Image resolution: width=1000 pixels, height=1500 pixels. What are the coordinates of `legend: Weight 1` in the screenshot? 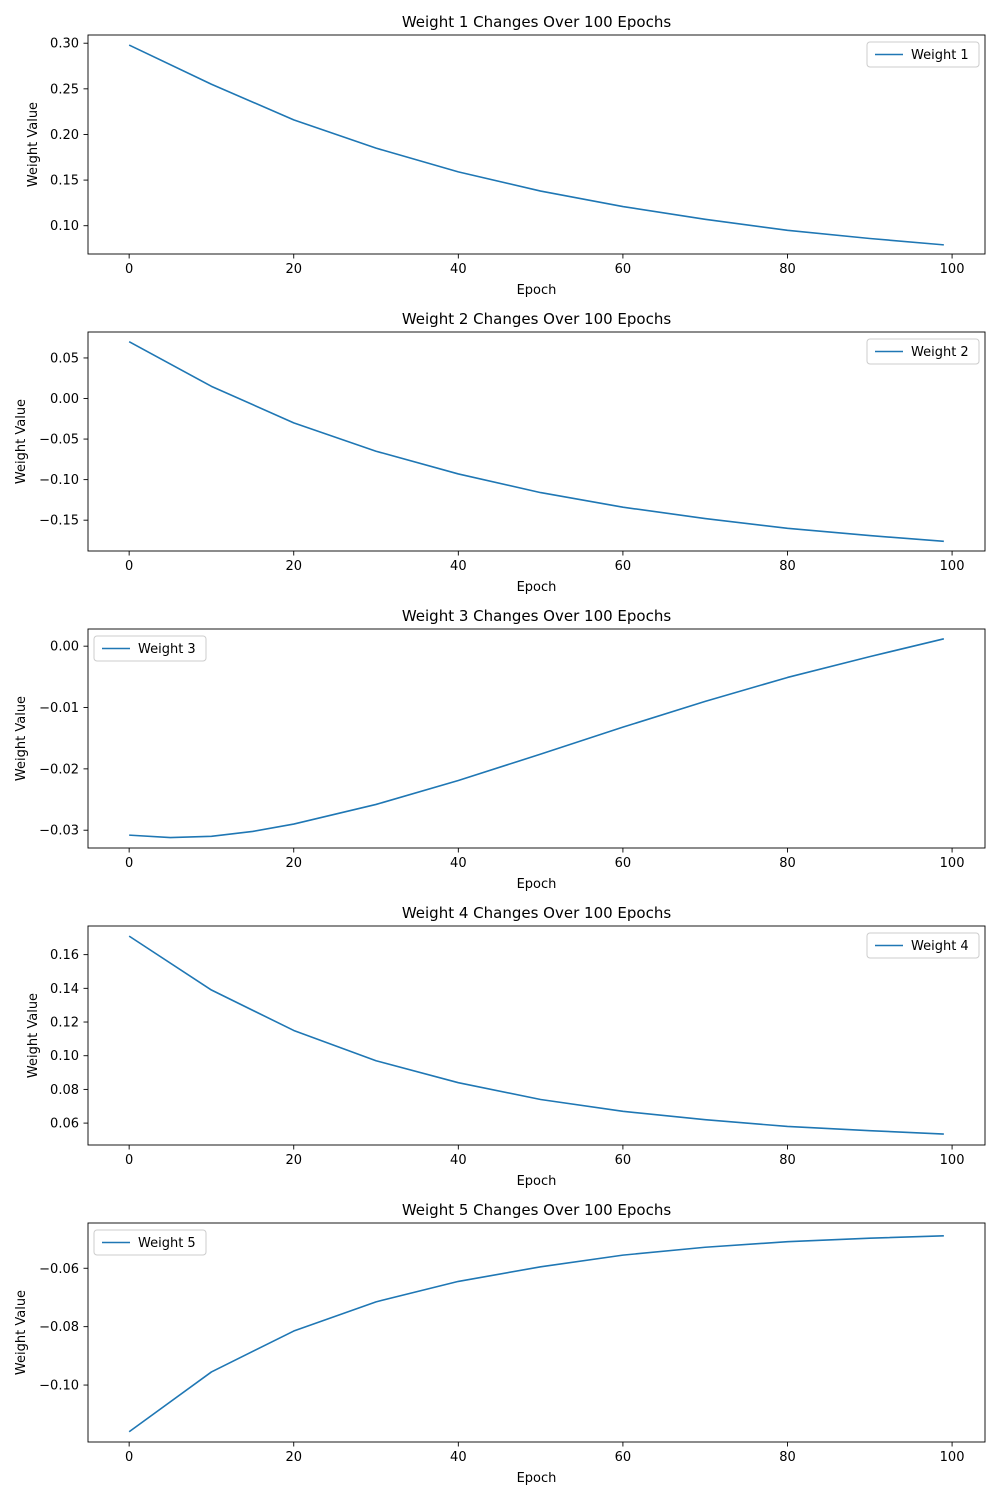 It's located at (923, 54).